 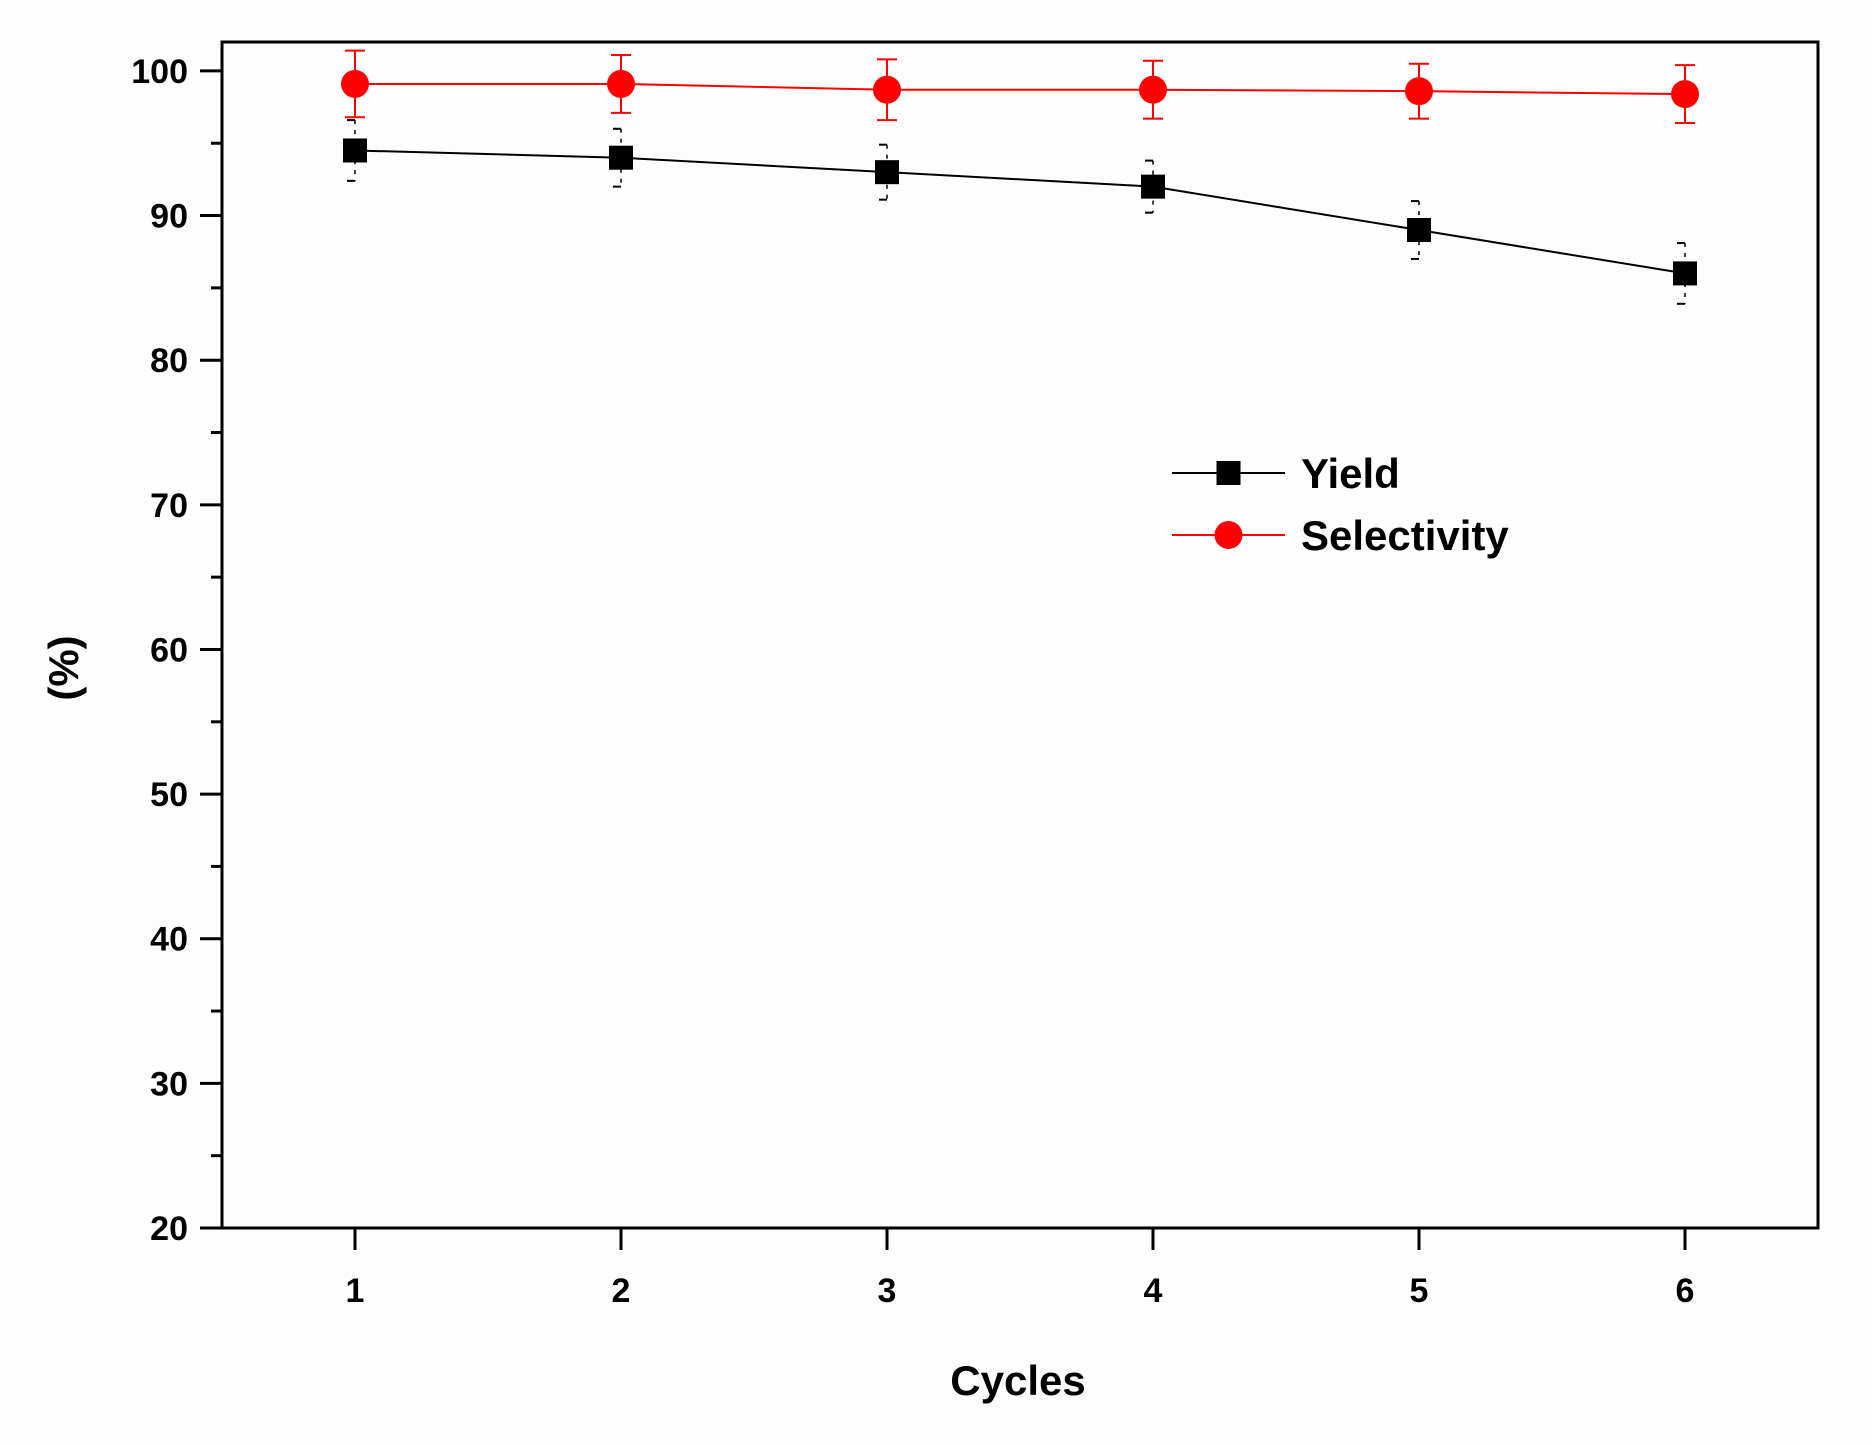 I want to click on y-tick-label: 30, so click(x=169, y=1084).